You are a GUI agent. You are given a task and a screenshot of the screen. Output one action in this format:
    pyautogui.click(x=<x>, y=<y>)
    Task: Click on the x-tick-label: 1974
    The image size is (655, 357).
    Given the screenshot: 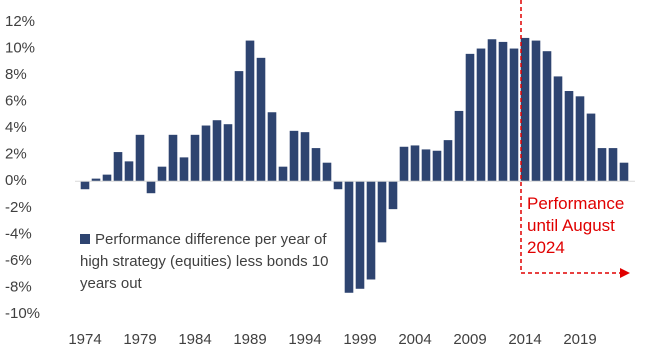 What is the action you would take?
    pyautogui.click(x=84, y=339)
    